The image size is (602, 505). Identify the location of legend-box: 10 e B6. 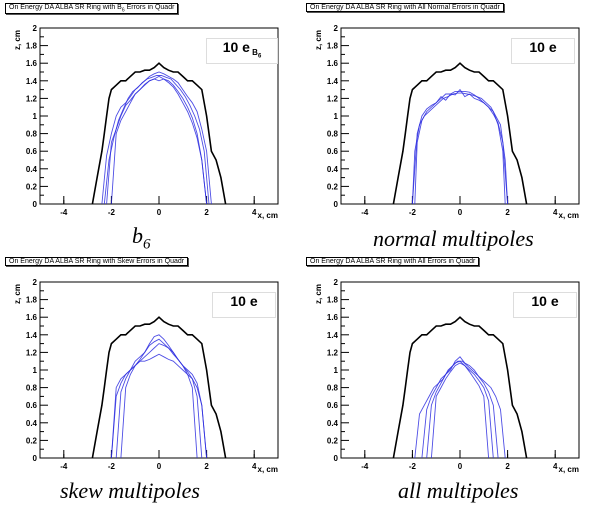
(242, 51).